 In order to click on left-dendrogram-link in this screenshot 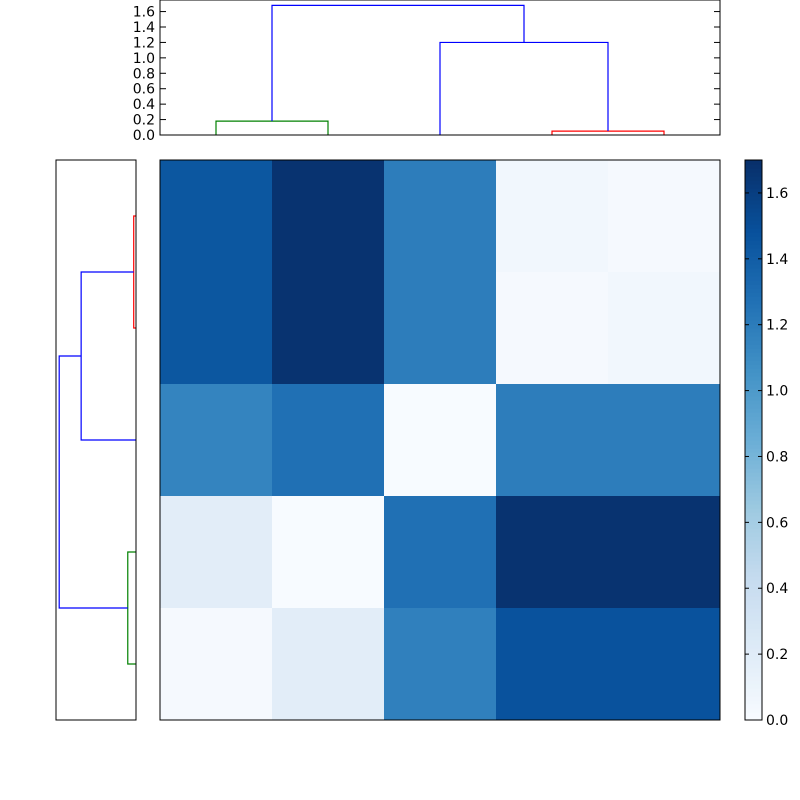, I will do `click(131, 608)`.